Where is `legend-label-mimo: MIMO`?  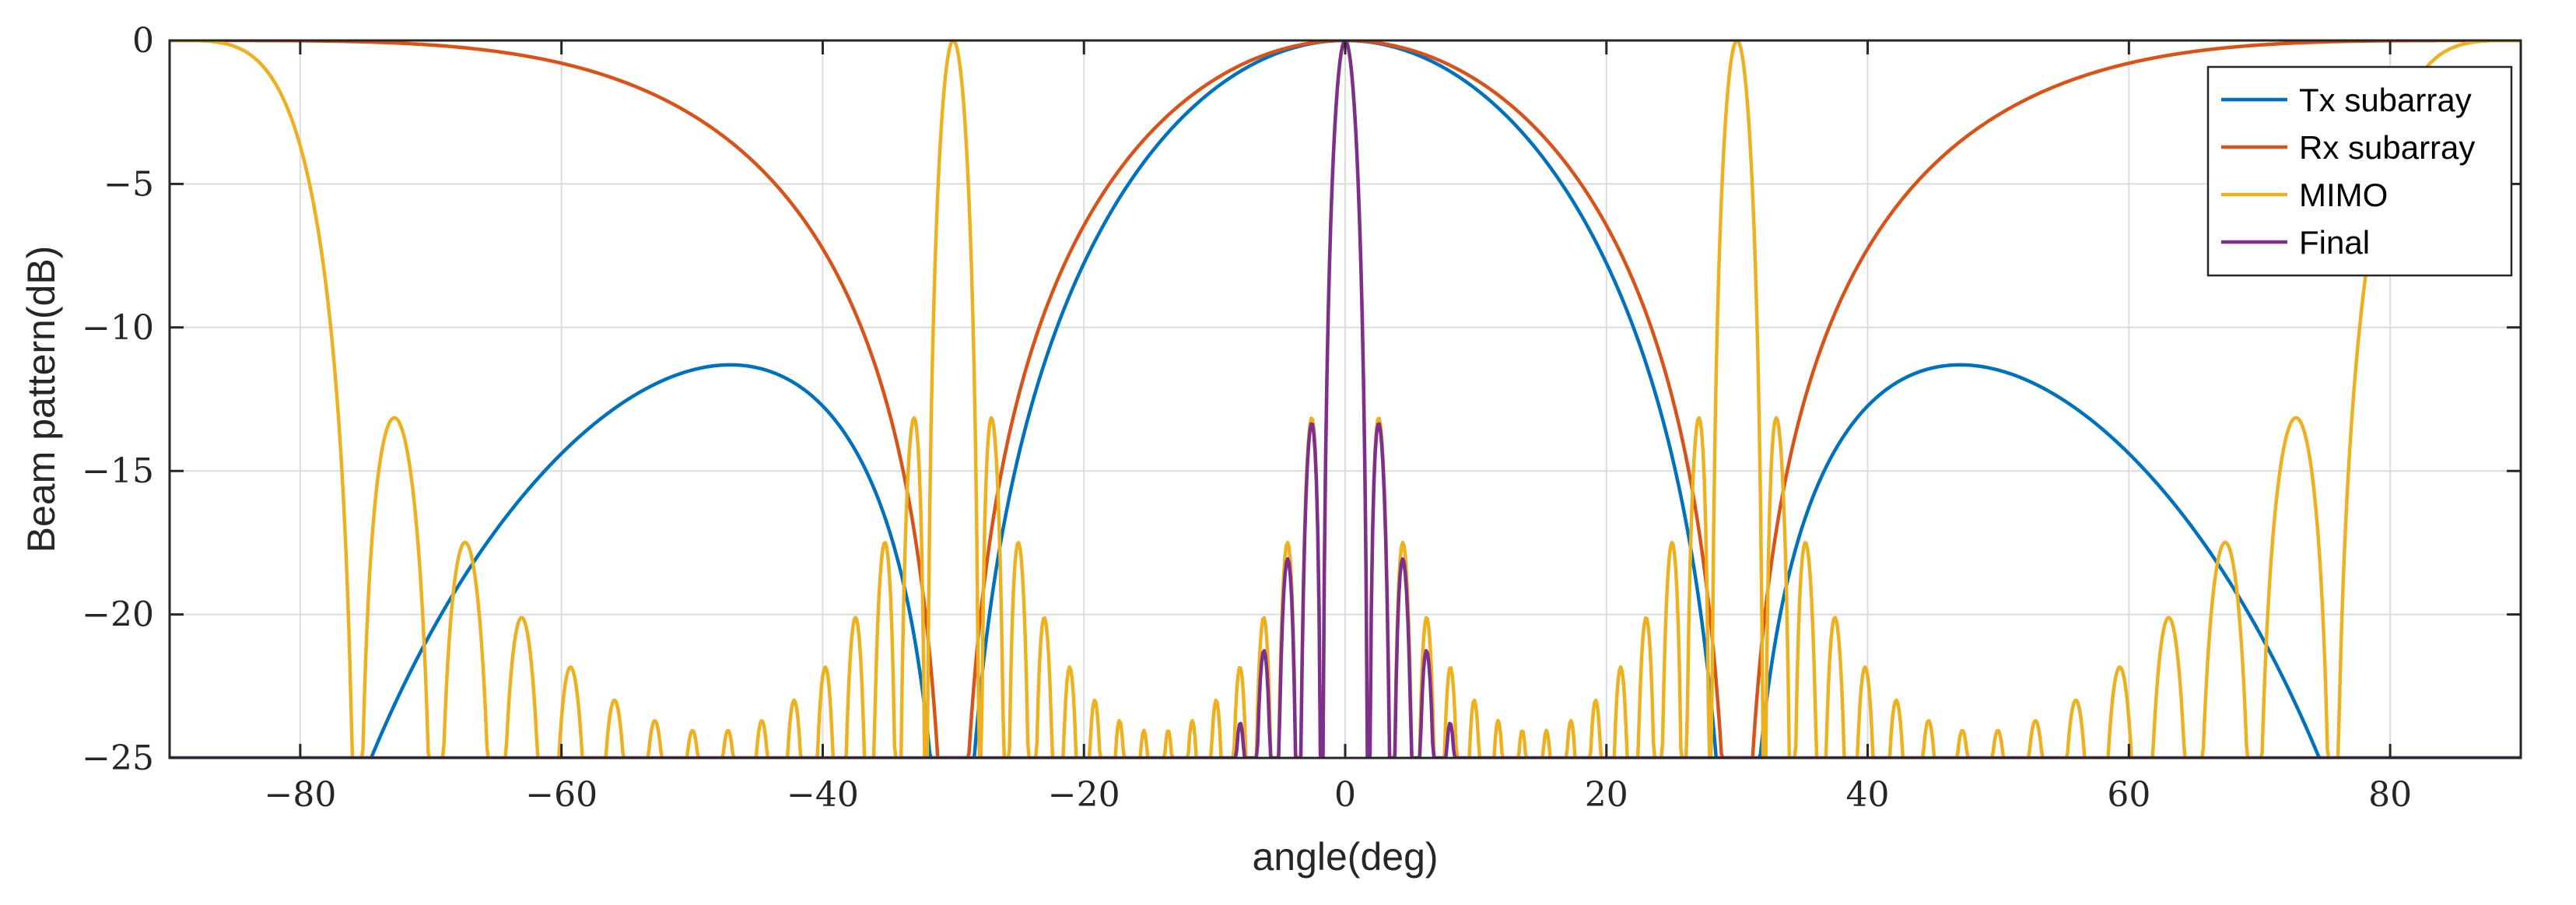 legend-label-mimo: MIMO is located at coordinates (2343, 195).